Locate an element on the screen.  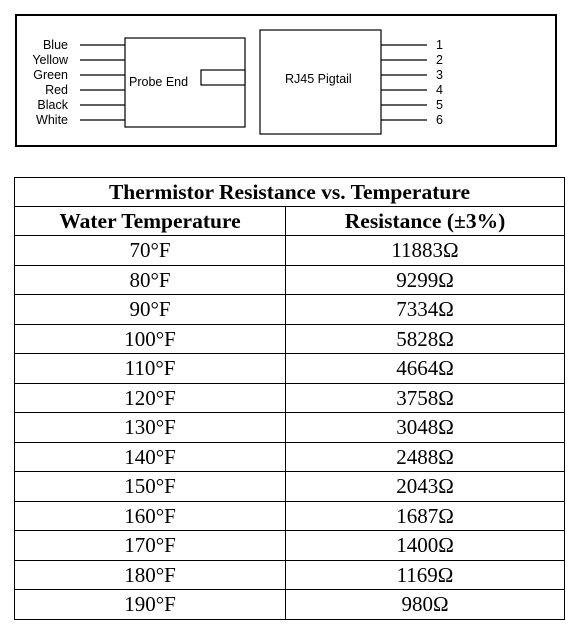
table-row: 140°F 2488Ω is located at coordinates (289, 456).